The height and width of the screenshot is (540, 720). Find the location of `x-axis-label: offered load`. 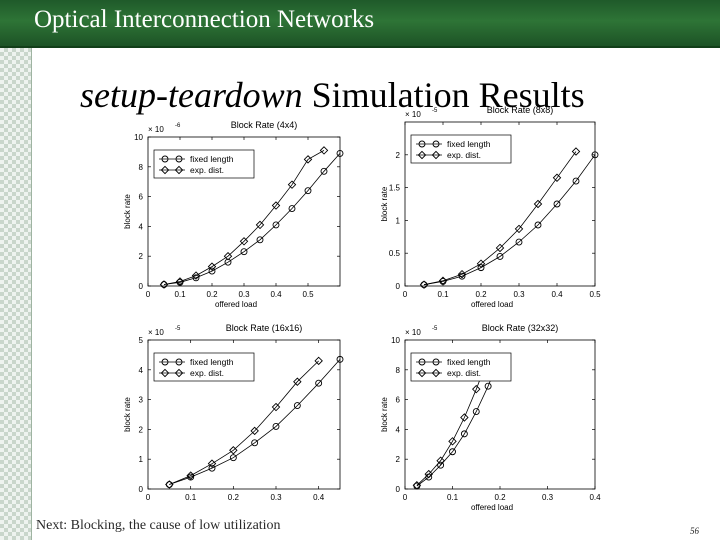

x-axis-label: offered load is located at coordinates (492, 304).